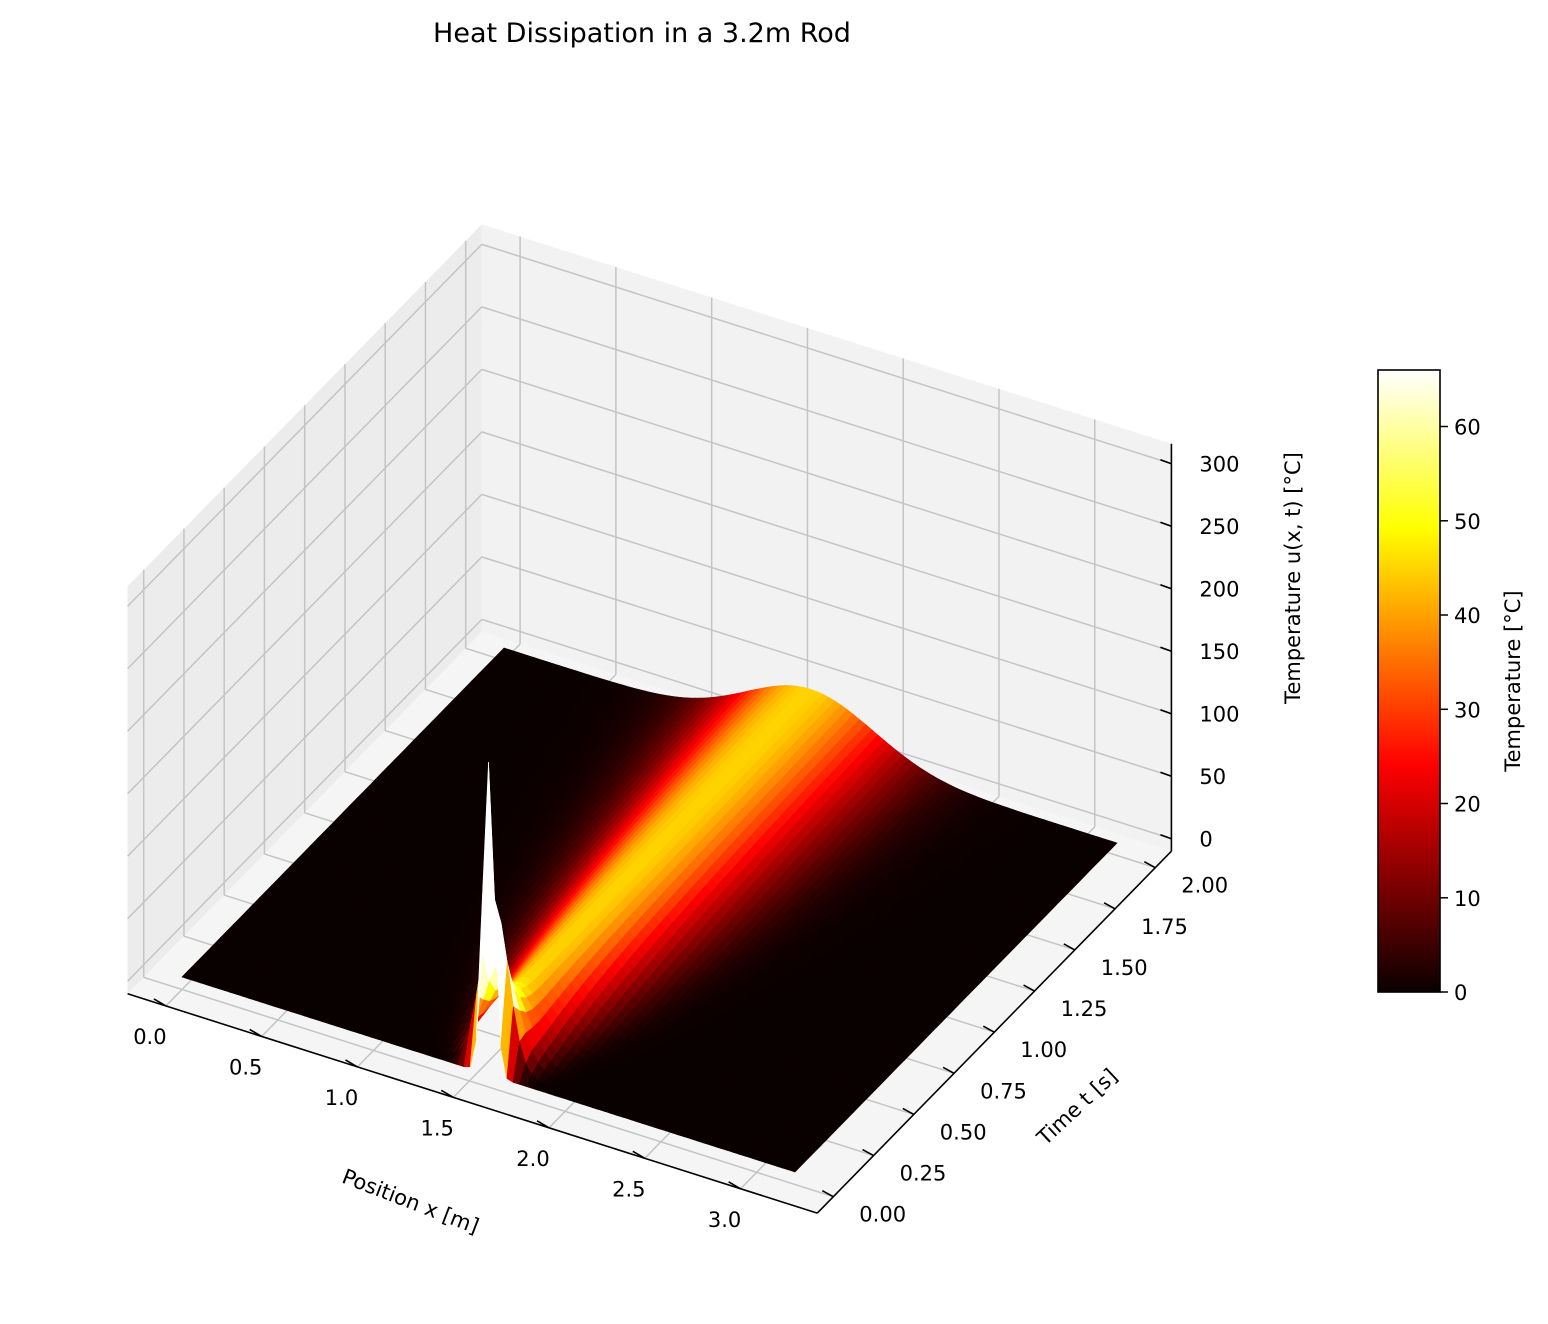  Describe the element at coordinates (488, 1087) in the screenshot. I see `gridline-y-floor` at that location.